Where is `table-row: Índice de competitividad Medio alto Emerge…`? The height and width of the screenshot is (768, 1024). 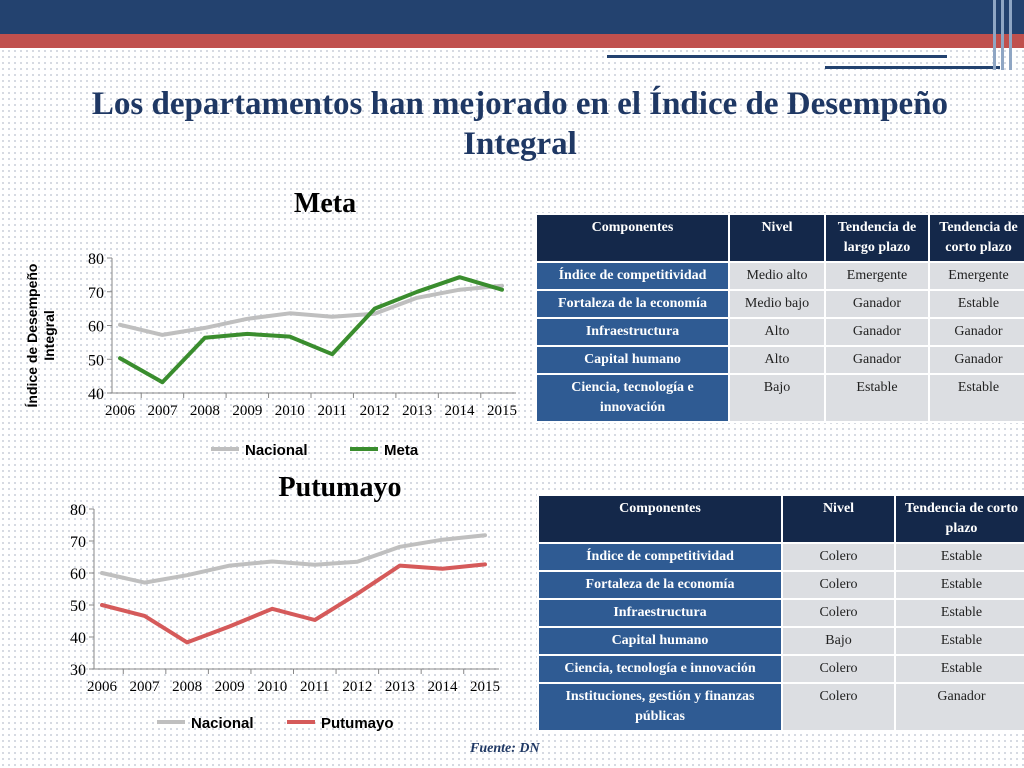 table-row: Índice de competitividad Medio alto Emerge… is located at coordinates (779, 276).